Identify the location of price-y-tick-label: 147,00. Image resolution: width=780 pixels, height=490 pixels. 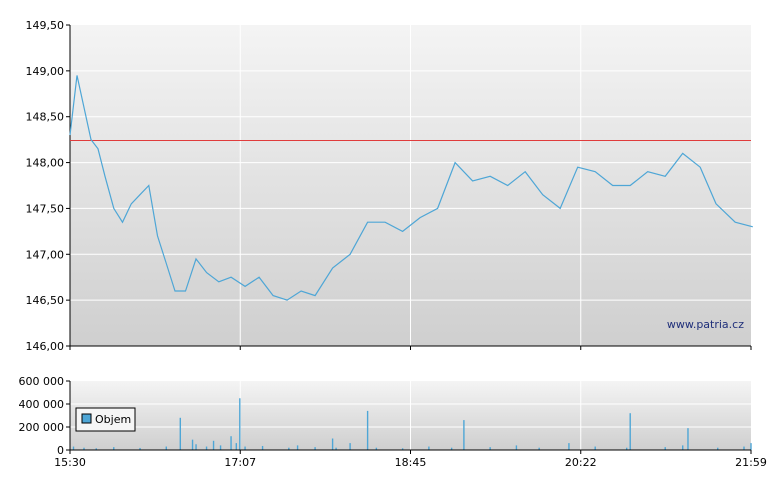
(45, 254).